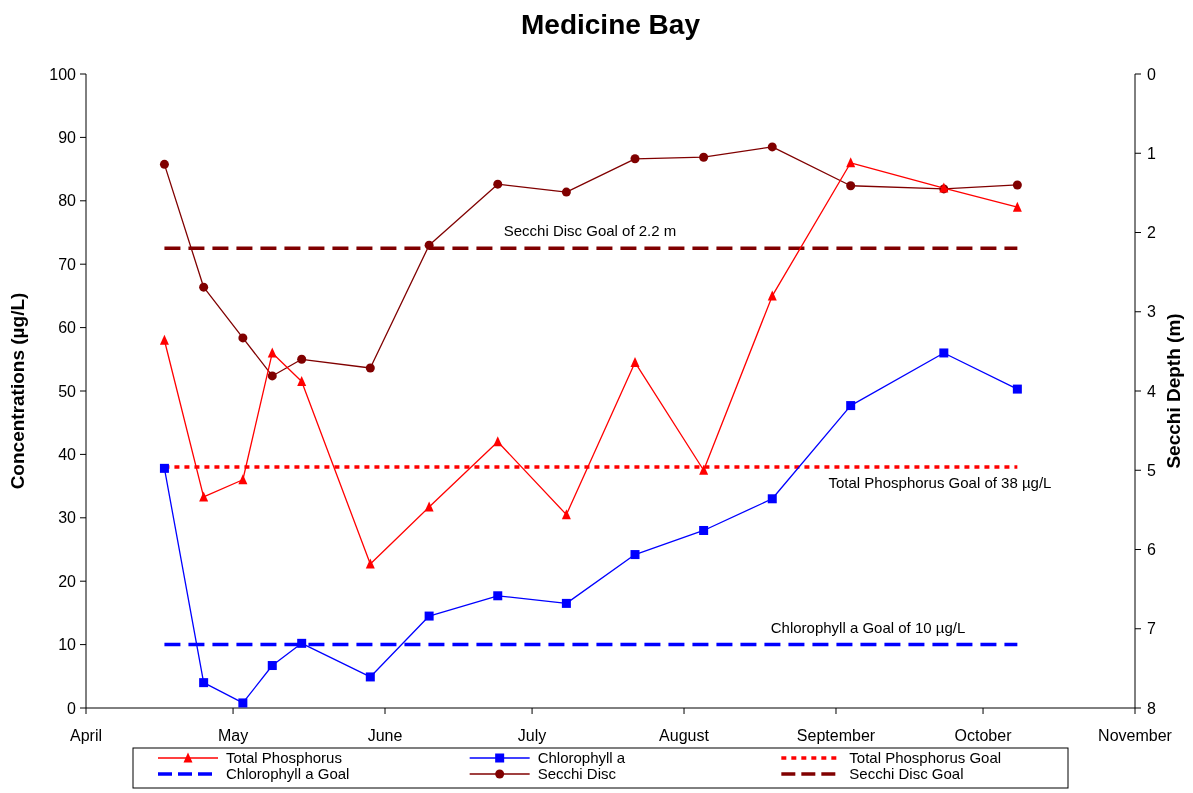 The image size is (1193, 793). What do you see at coordinates (67, 391) in the screenshot?
I see `y-tick-label: 50` at bounding box center [67, 391].